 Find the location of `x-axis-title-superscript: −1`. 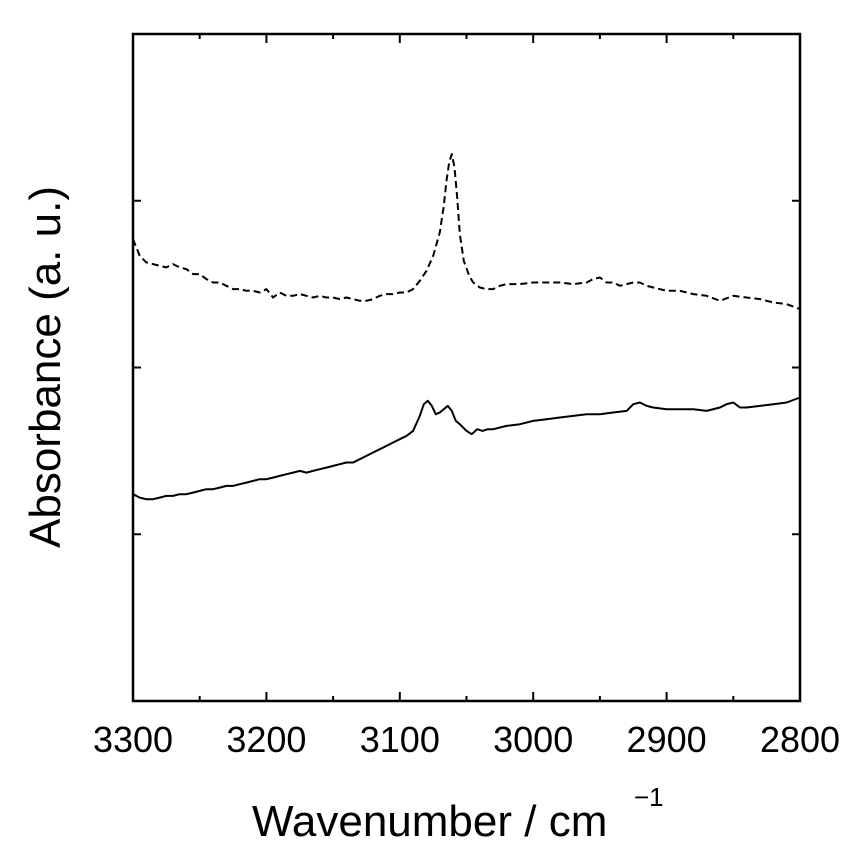

x-axis-title-superscript: −1 is located at coordinates (649, 797).